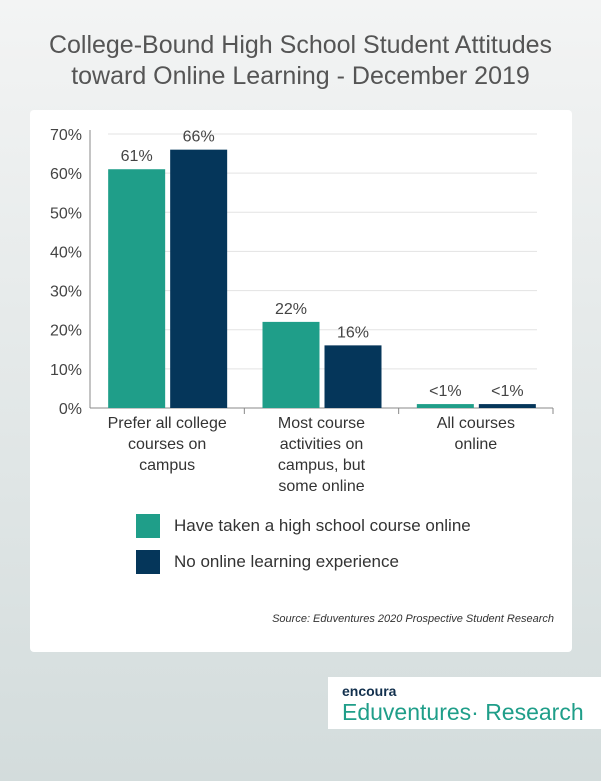 Image resolution: width=601 pixels, height=781 pixels. I want to click on legend-item-1: No online learning experience, so click(267, 562).